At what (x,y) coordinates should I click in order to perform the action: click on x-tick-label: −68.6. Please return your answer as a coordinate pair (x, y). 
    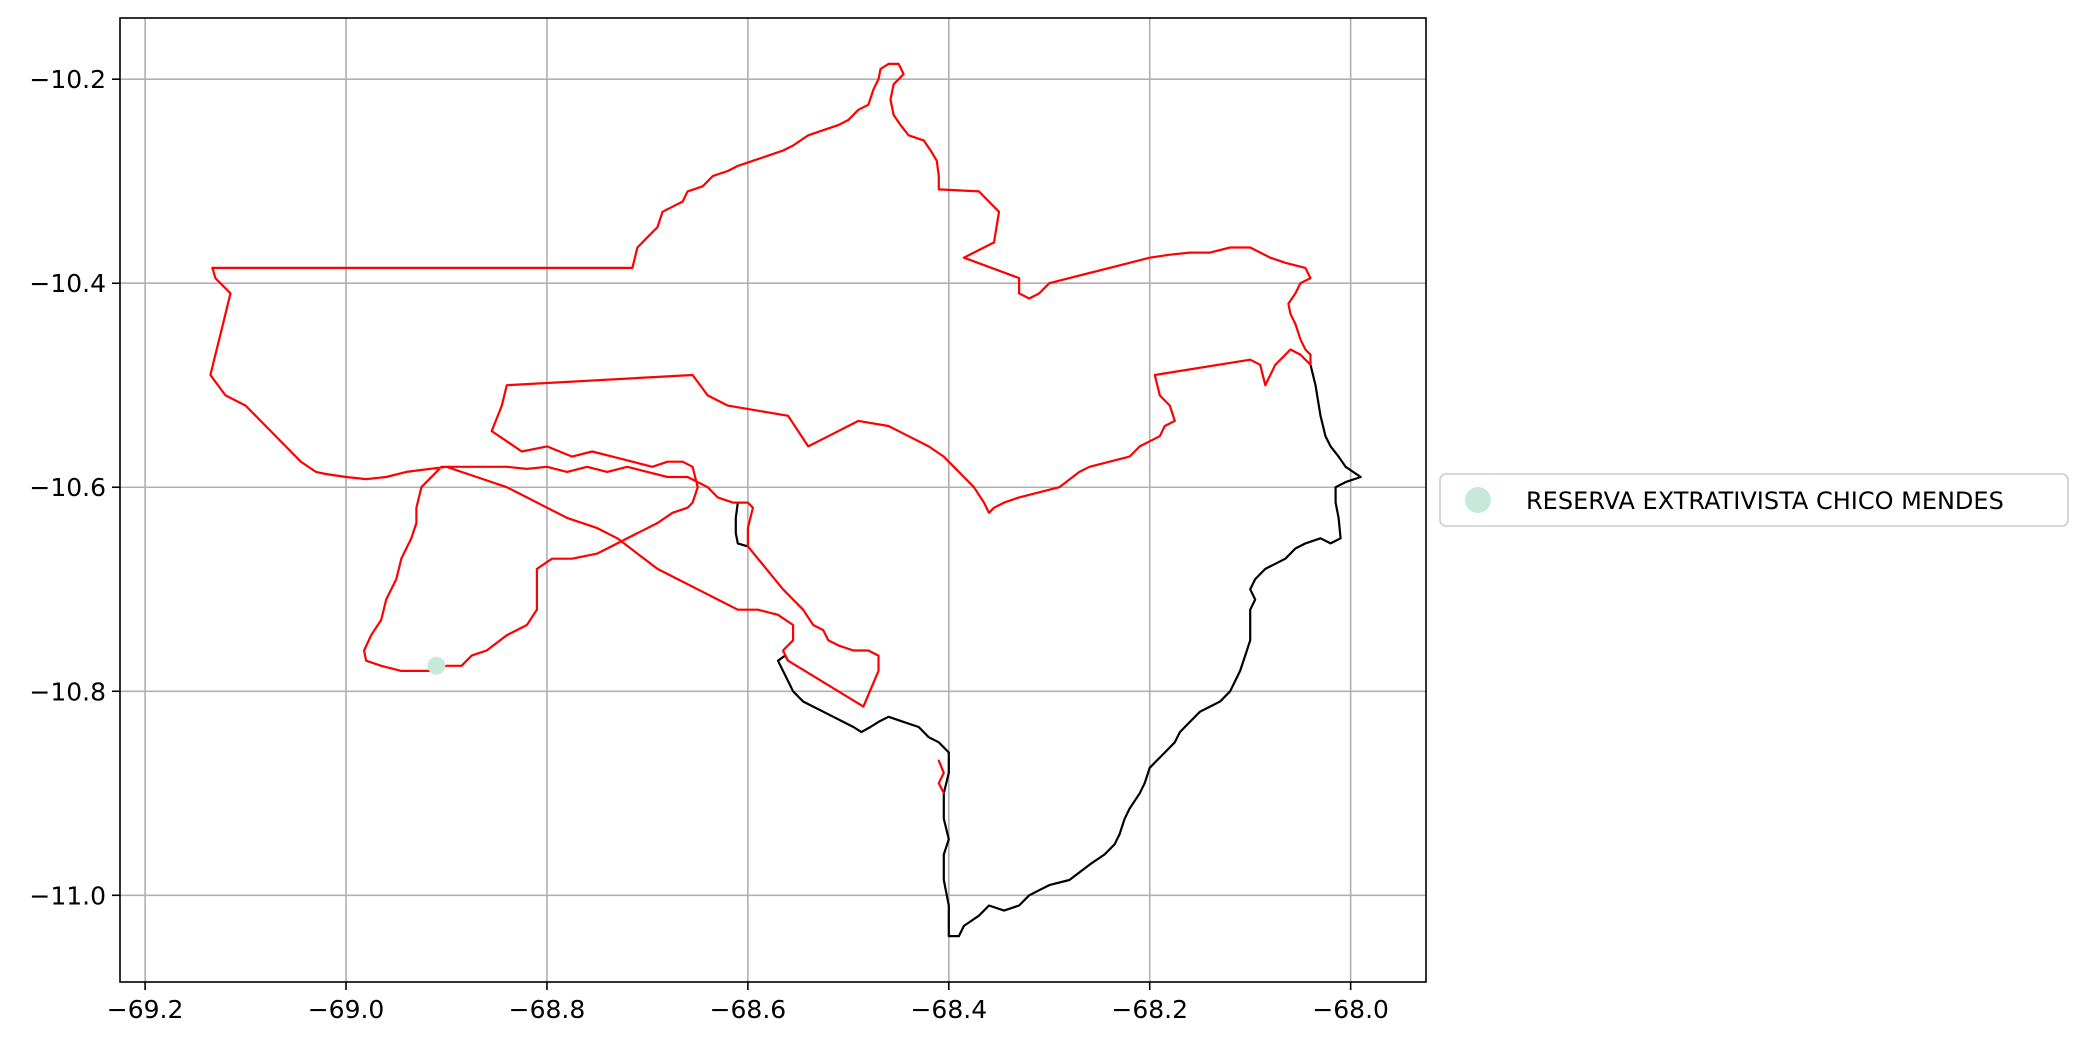
    Looking at the image, I should click on (748, 1009).